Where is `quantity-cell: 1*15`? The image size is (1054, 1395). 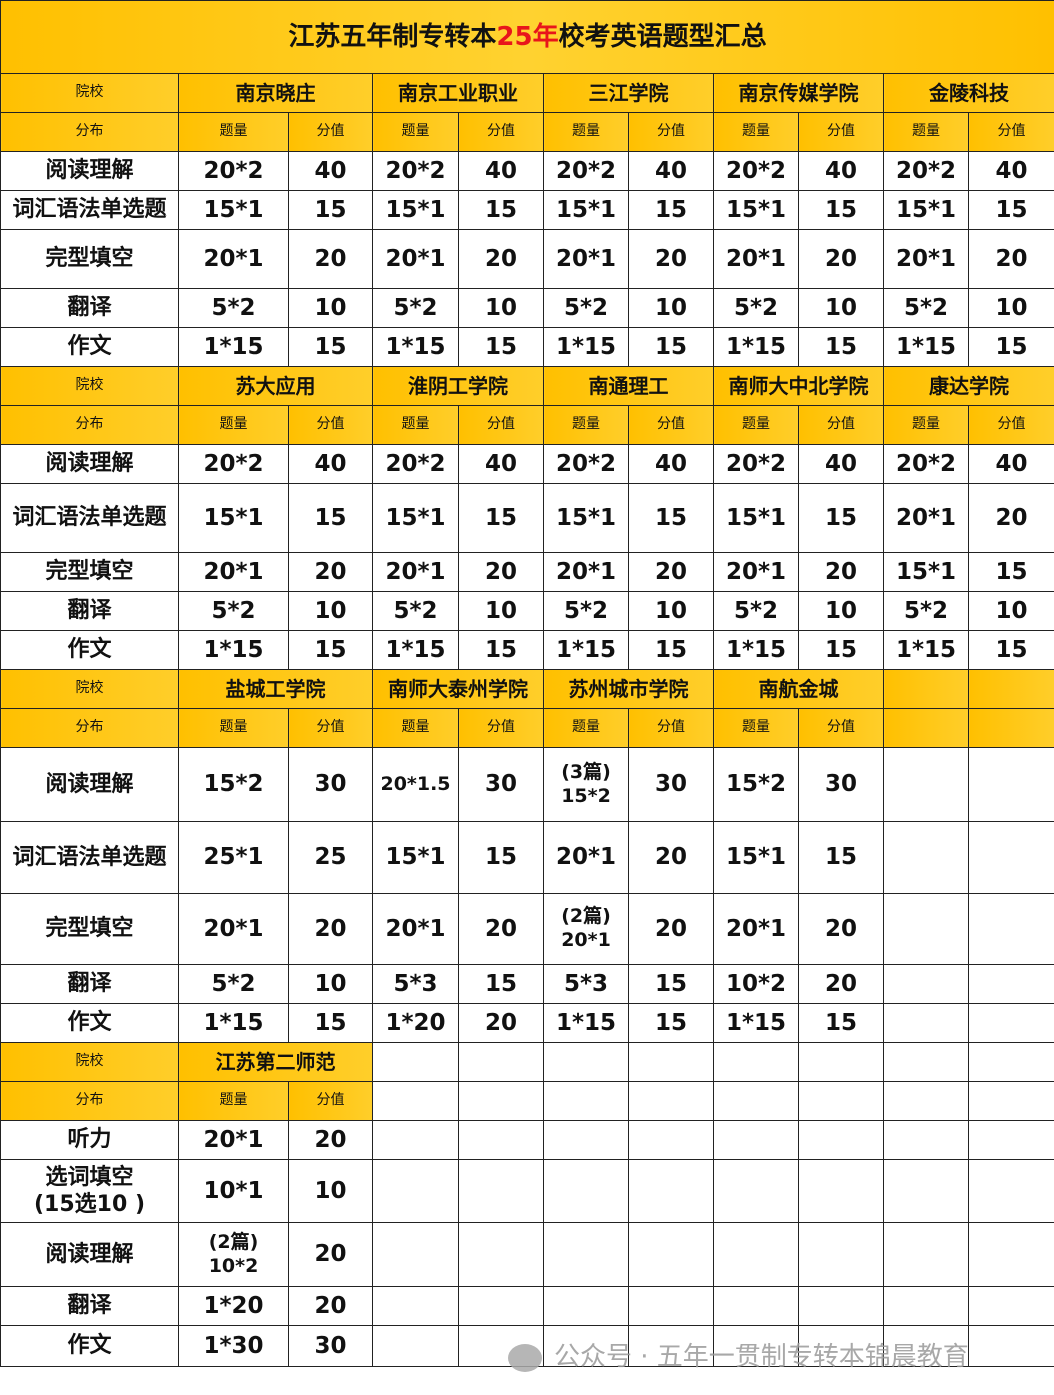 quantity-cell: 1*15 is located at coordinates (586, 1023).